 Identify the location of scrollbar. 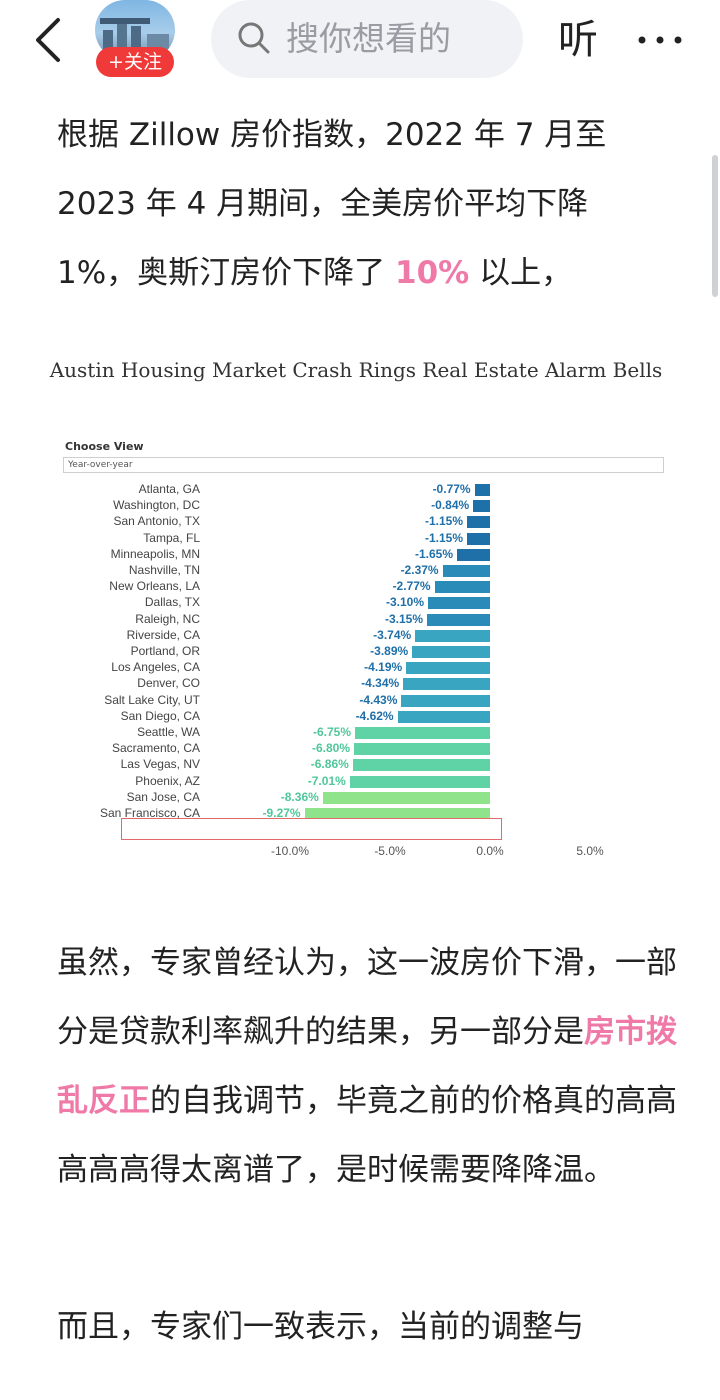
(715, 226).